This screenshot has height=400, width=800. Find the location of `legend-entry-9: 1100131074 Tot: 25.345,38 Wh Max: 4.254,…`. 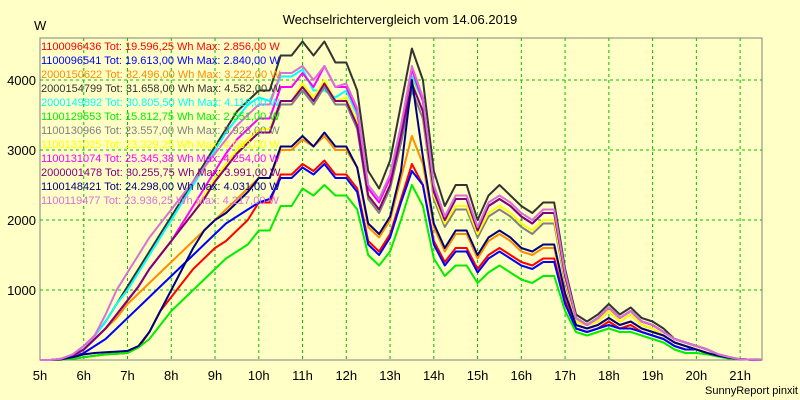

legend-entry-9: 1100131074 Tot: 25.345,38 Wh Max: 4.254,… is located at coordinates (160, 159).